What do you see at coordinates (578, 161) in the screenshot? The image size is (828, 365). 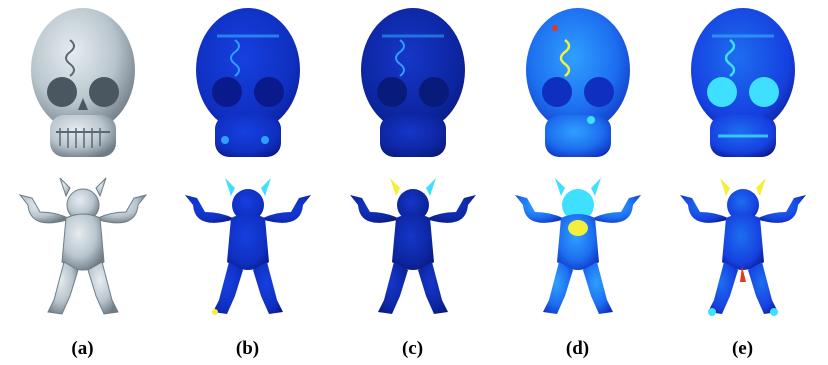 I see `panel-d-models` at bounding box center [578, 161].